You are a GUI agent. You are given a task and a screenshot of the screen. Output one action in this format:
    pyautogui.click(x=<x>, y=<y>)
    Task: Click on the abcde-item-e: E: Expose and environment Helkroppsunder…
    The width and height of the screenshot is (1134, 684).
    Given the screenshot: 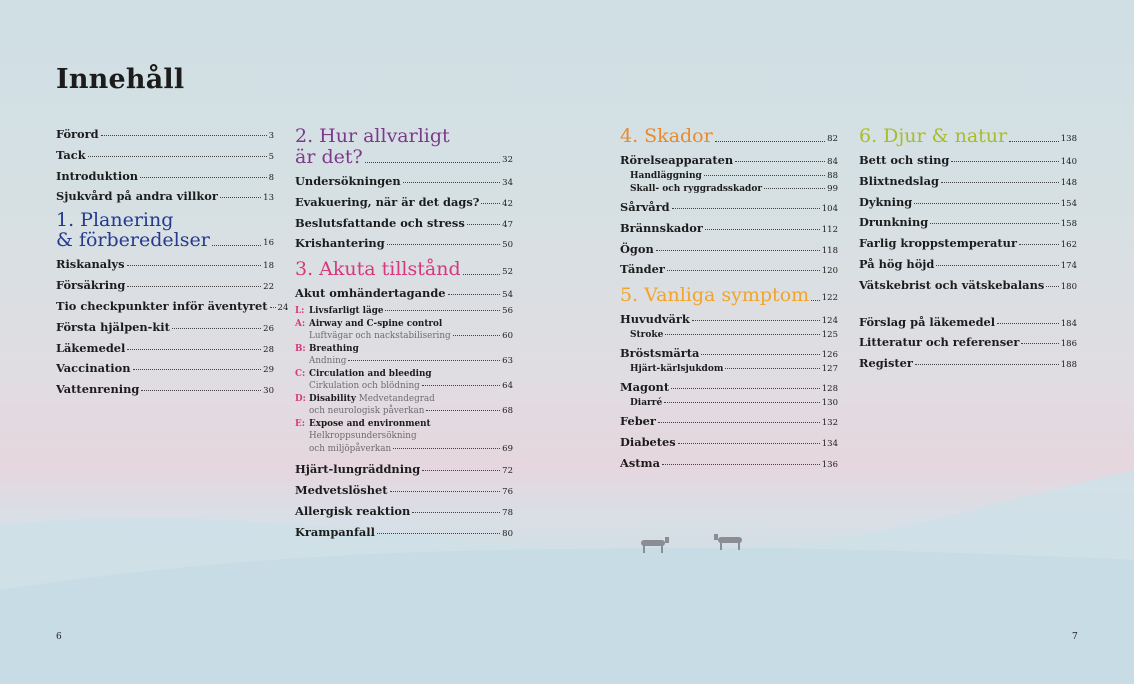 What is the action you would take?
    pyautogui.click(x=404, y=436)
    